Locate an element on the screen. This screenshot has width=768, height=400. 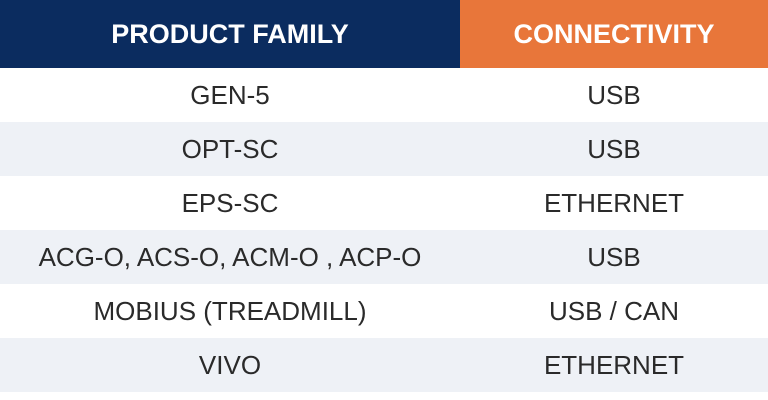
table-cell: VIVO is located at coordinates (230, 365).